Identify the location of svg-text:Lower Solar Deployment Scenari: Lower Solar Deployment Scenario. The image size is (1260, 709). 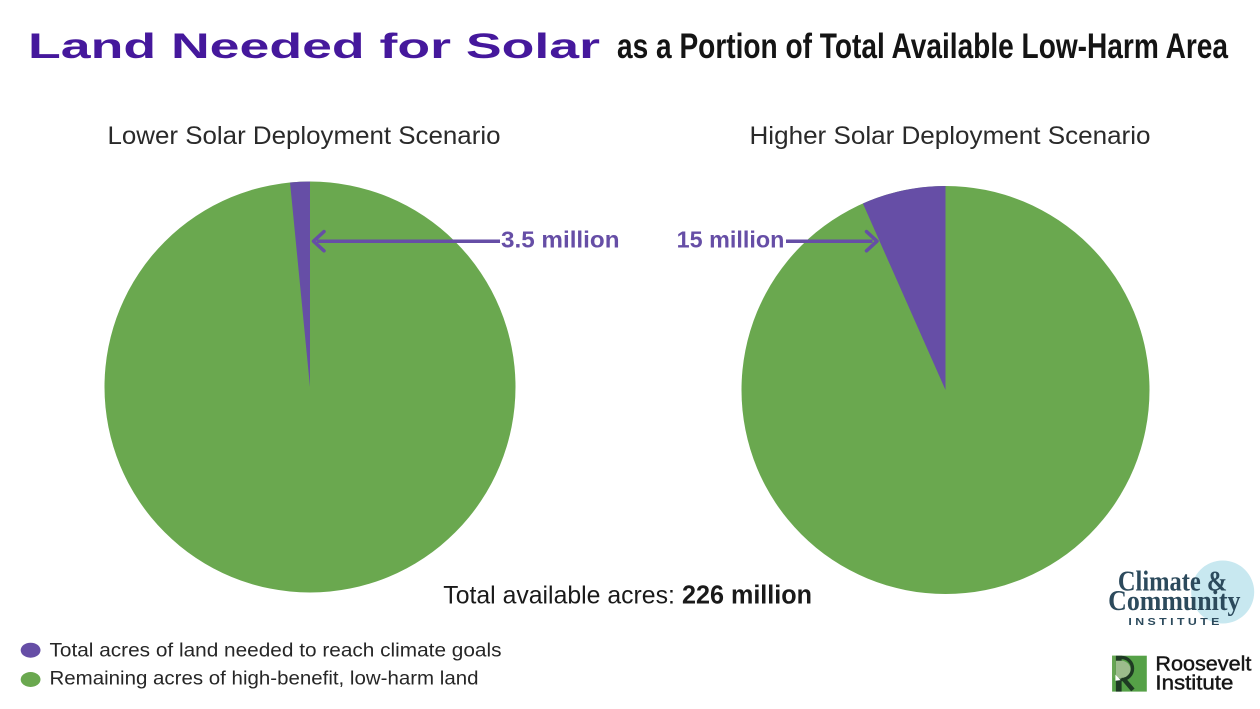
(304, 136).